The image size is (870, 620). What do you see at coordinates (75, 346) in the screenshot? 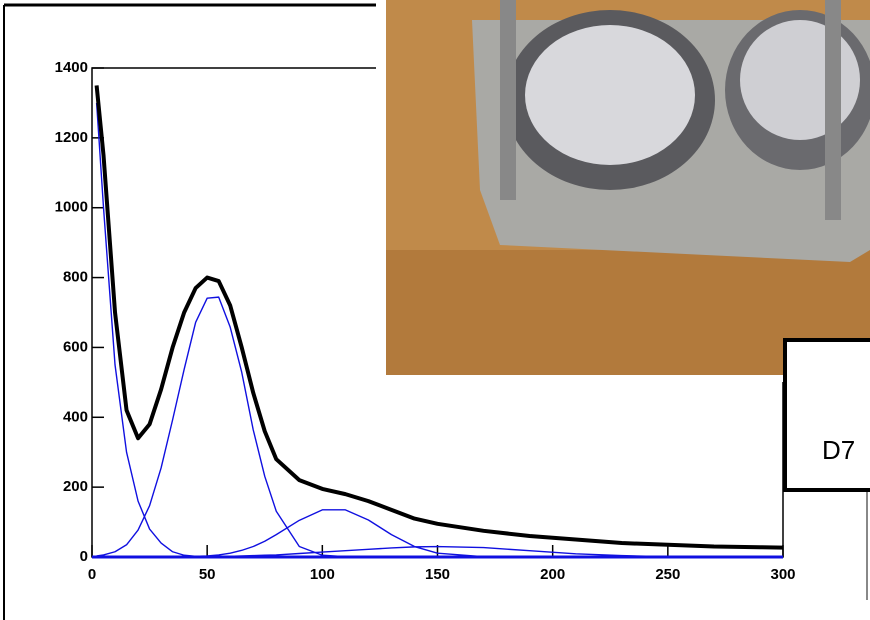
I see `y-tick-label: 600` at bounding box center [75, 346].